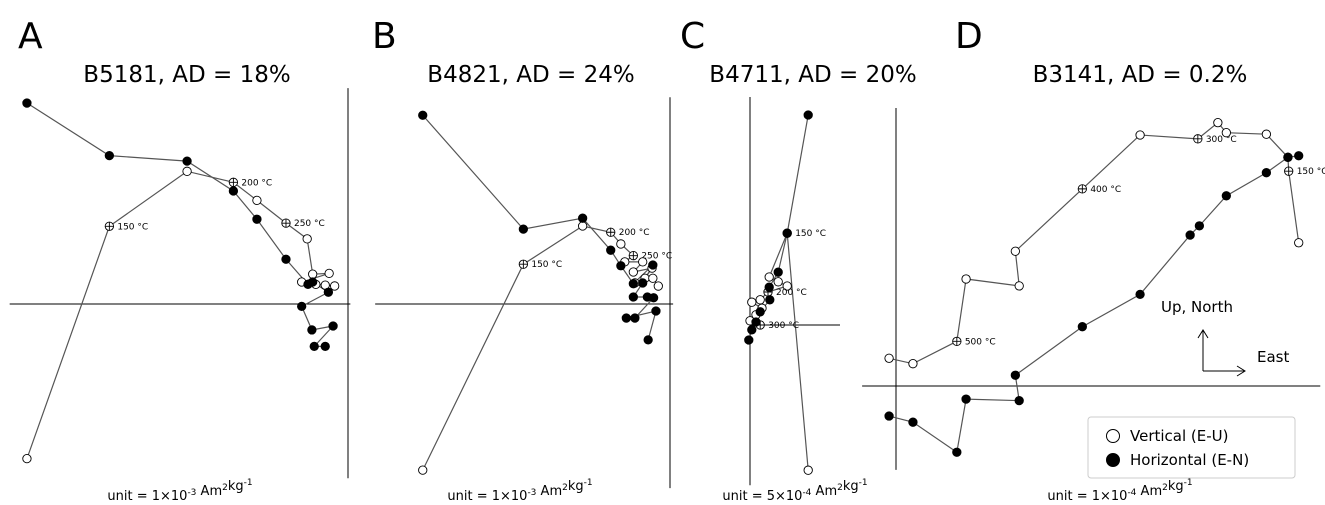 The image size is (1325, 505). Describe the element at coordinates (980, 342) in the screenshot. I see `point-label: 500 °C` at that location.